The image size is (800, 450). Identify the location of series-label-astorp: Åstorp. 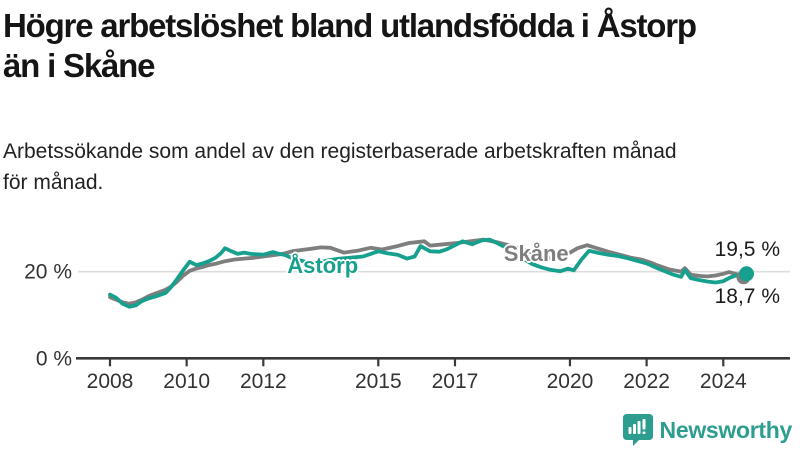
(323, 265).